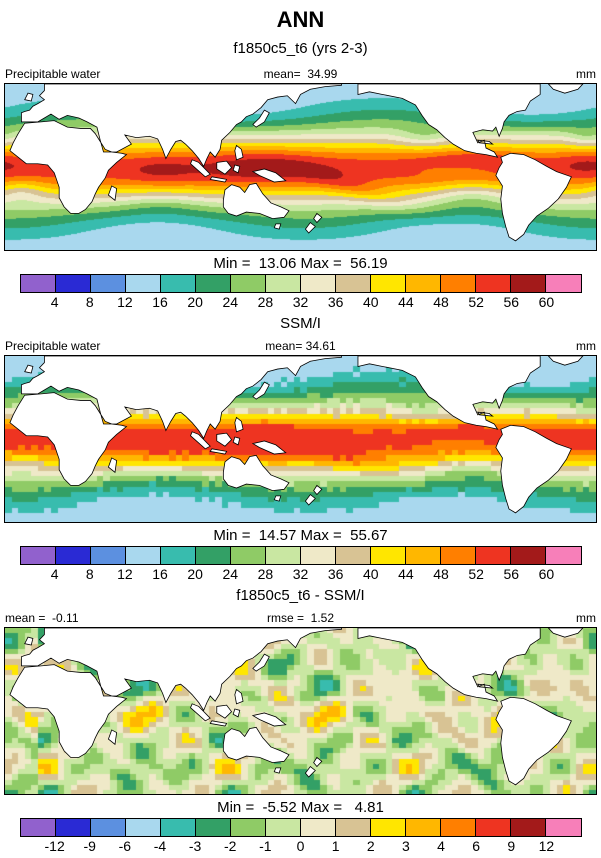 This screenshot has width=601, height=858. I want to click on colorbar-tick-label: 9, so click(511, 846).